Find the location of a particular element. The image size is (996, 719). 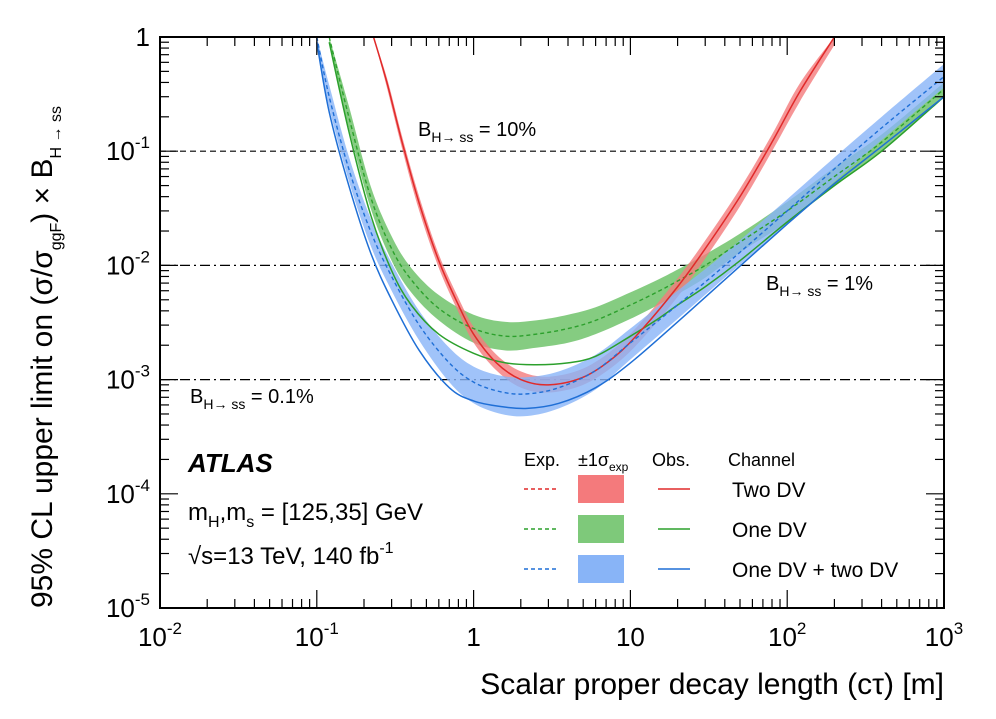

x-tick-label: 10² is located at coordinates (787, 635).